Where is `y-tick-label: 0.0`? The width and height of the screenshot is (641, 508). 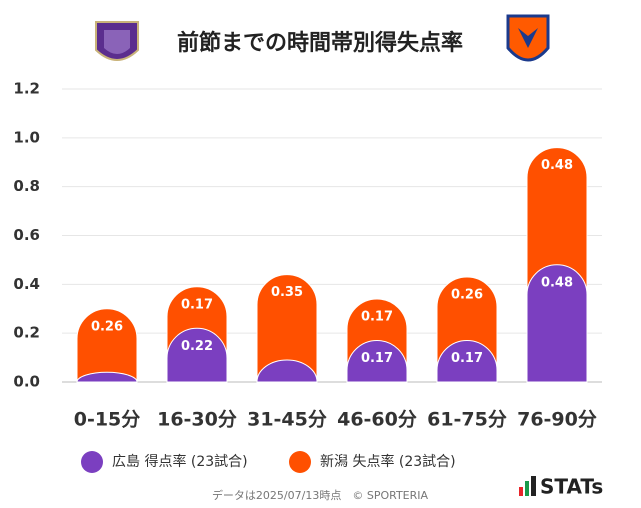 y-tick-label: 0.0 is located at coordinates (26, 382).